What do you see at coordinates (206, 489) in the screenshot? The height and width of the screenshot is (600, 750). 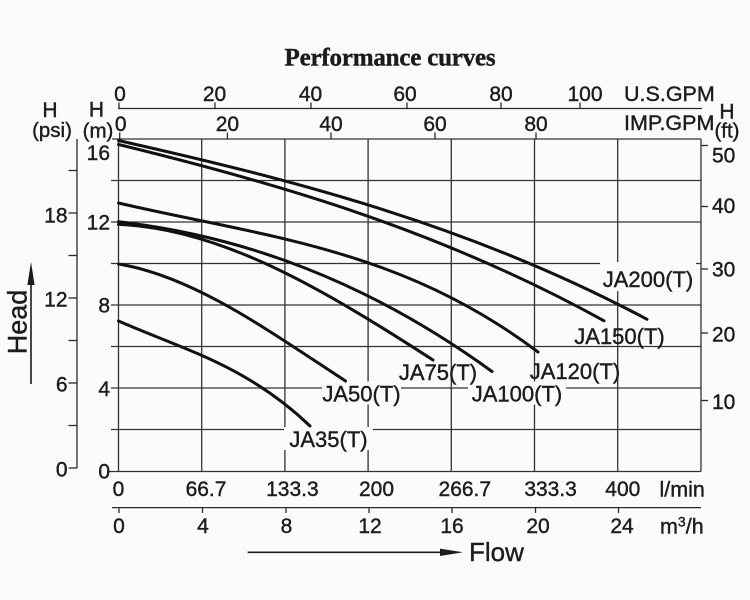 I see `svg-text: 66.7` at bounding box center [206, 489].